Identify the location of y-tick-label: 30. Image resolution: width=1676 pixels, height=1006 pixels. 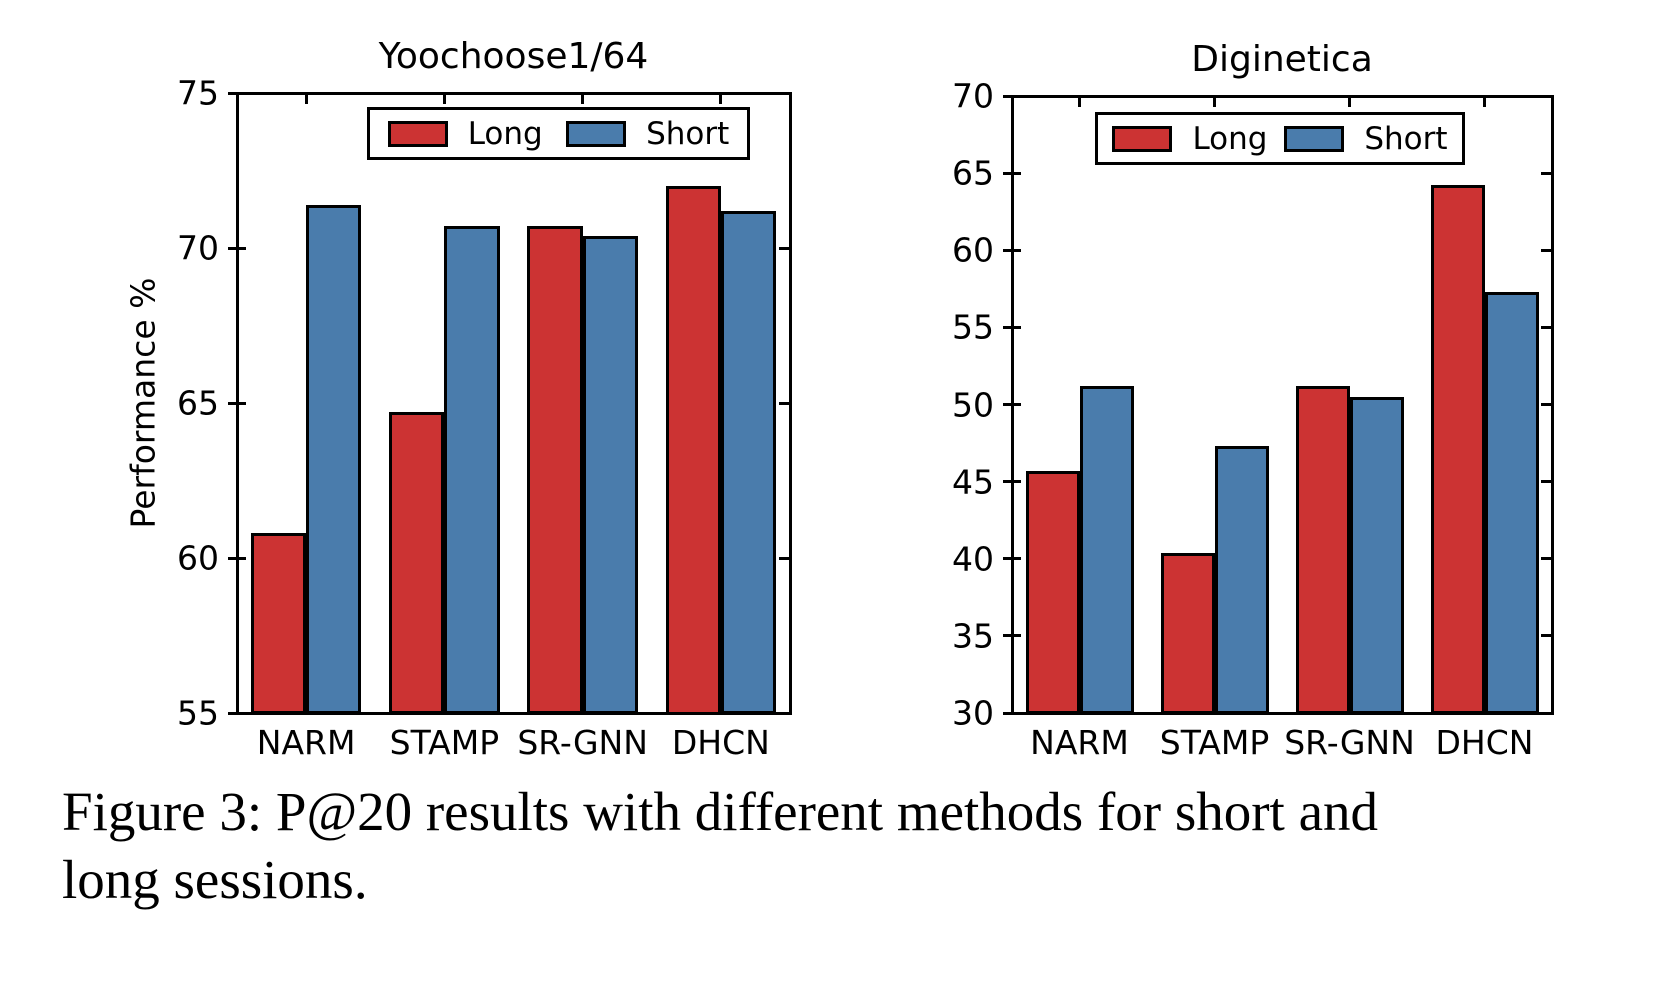
(973, 713).